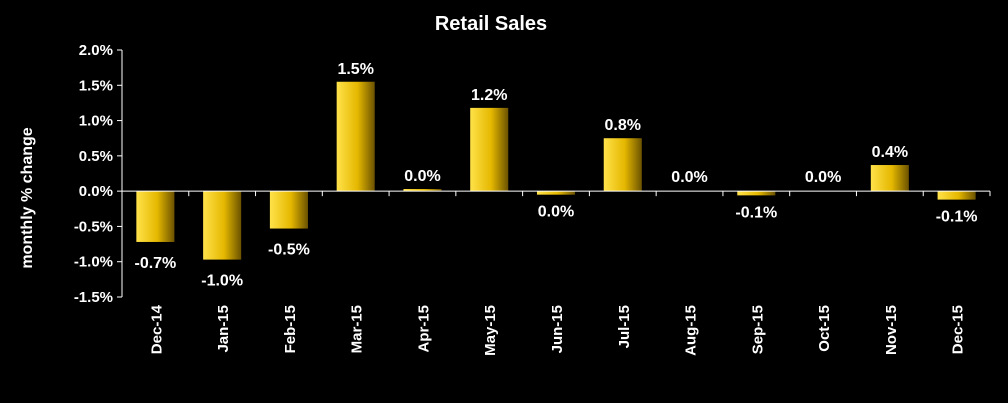 The height and width of the screenshot is (403, 1008). Describe the element at coordinates (357, 329) in the screenshot. I see `x-tick-label: Mar-15` at that location.